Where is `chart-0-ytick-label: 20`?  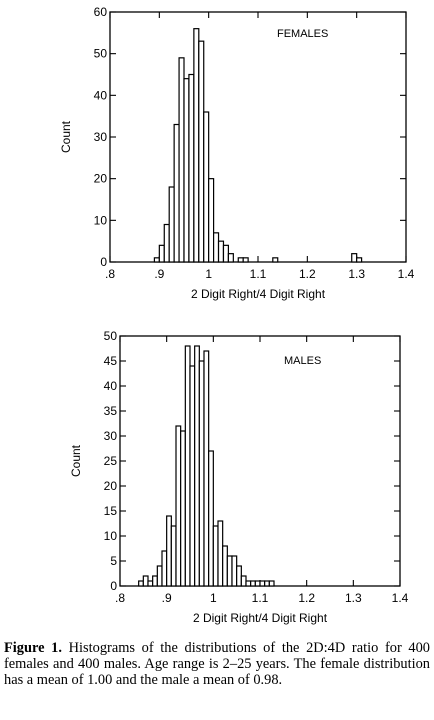
chart-0-ytick-label: 20 is located at coordinates (101, 179).